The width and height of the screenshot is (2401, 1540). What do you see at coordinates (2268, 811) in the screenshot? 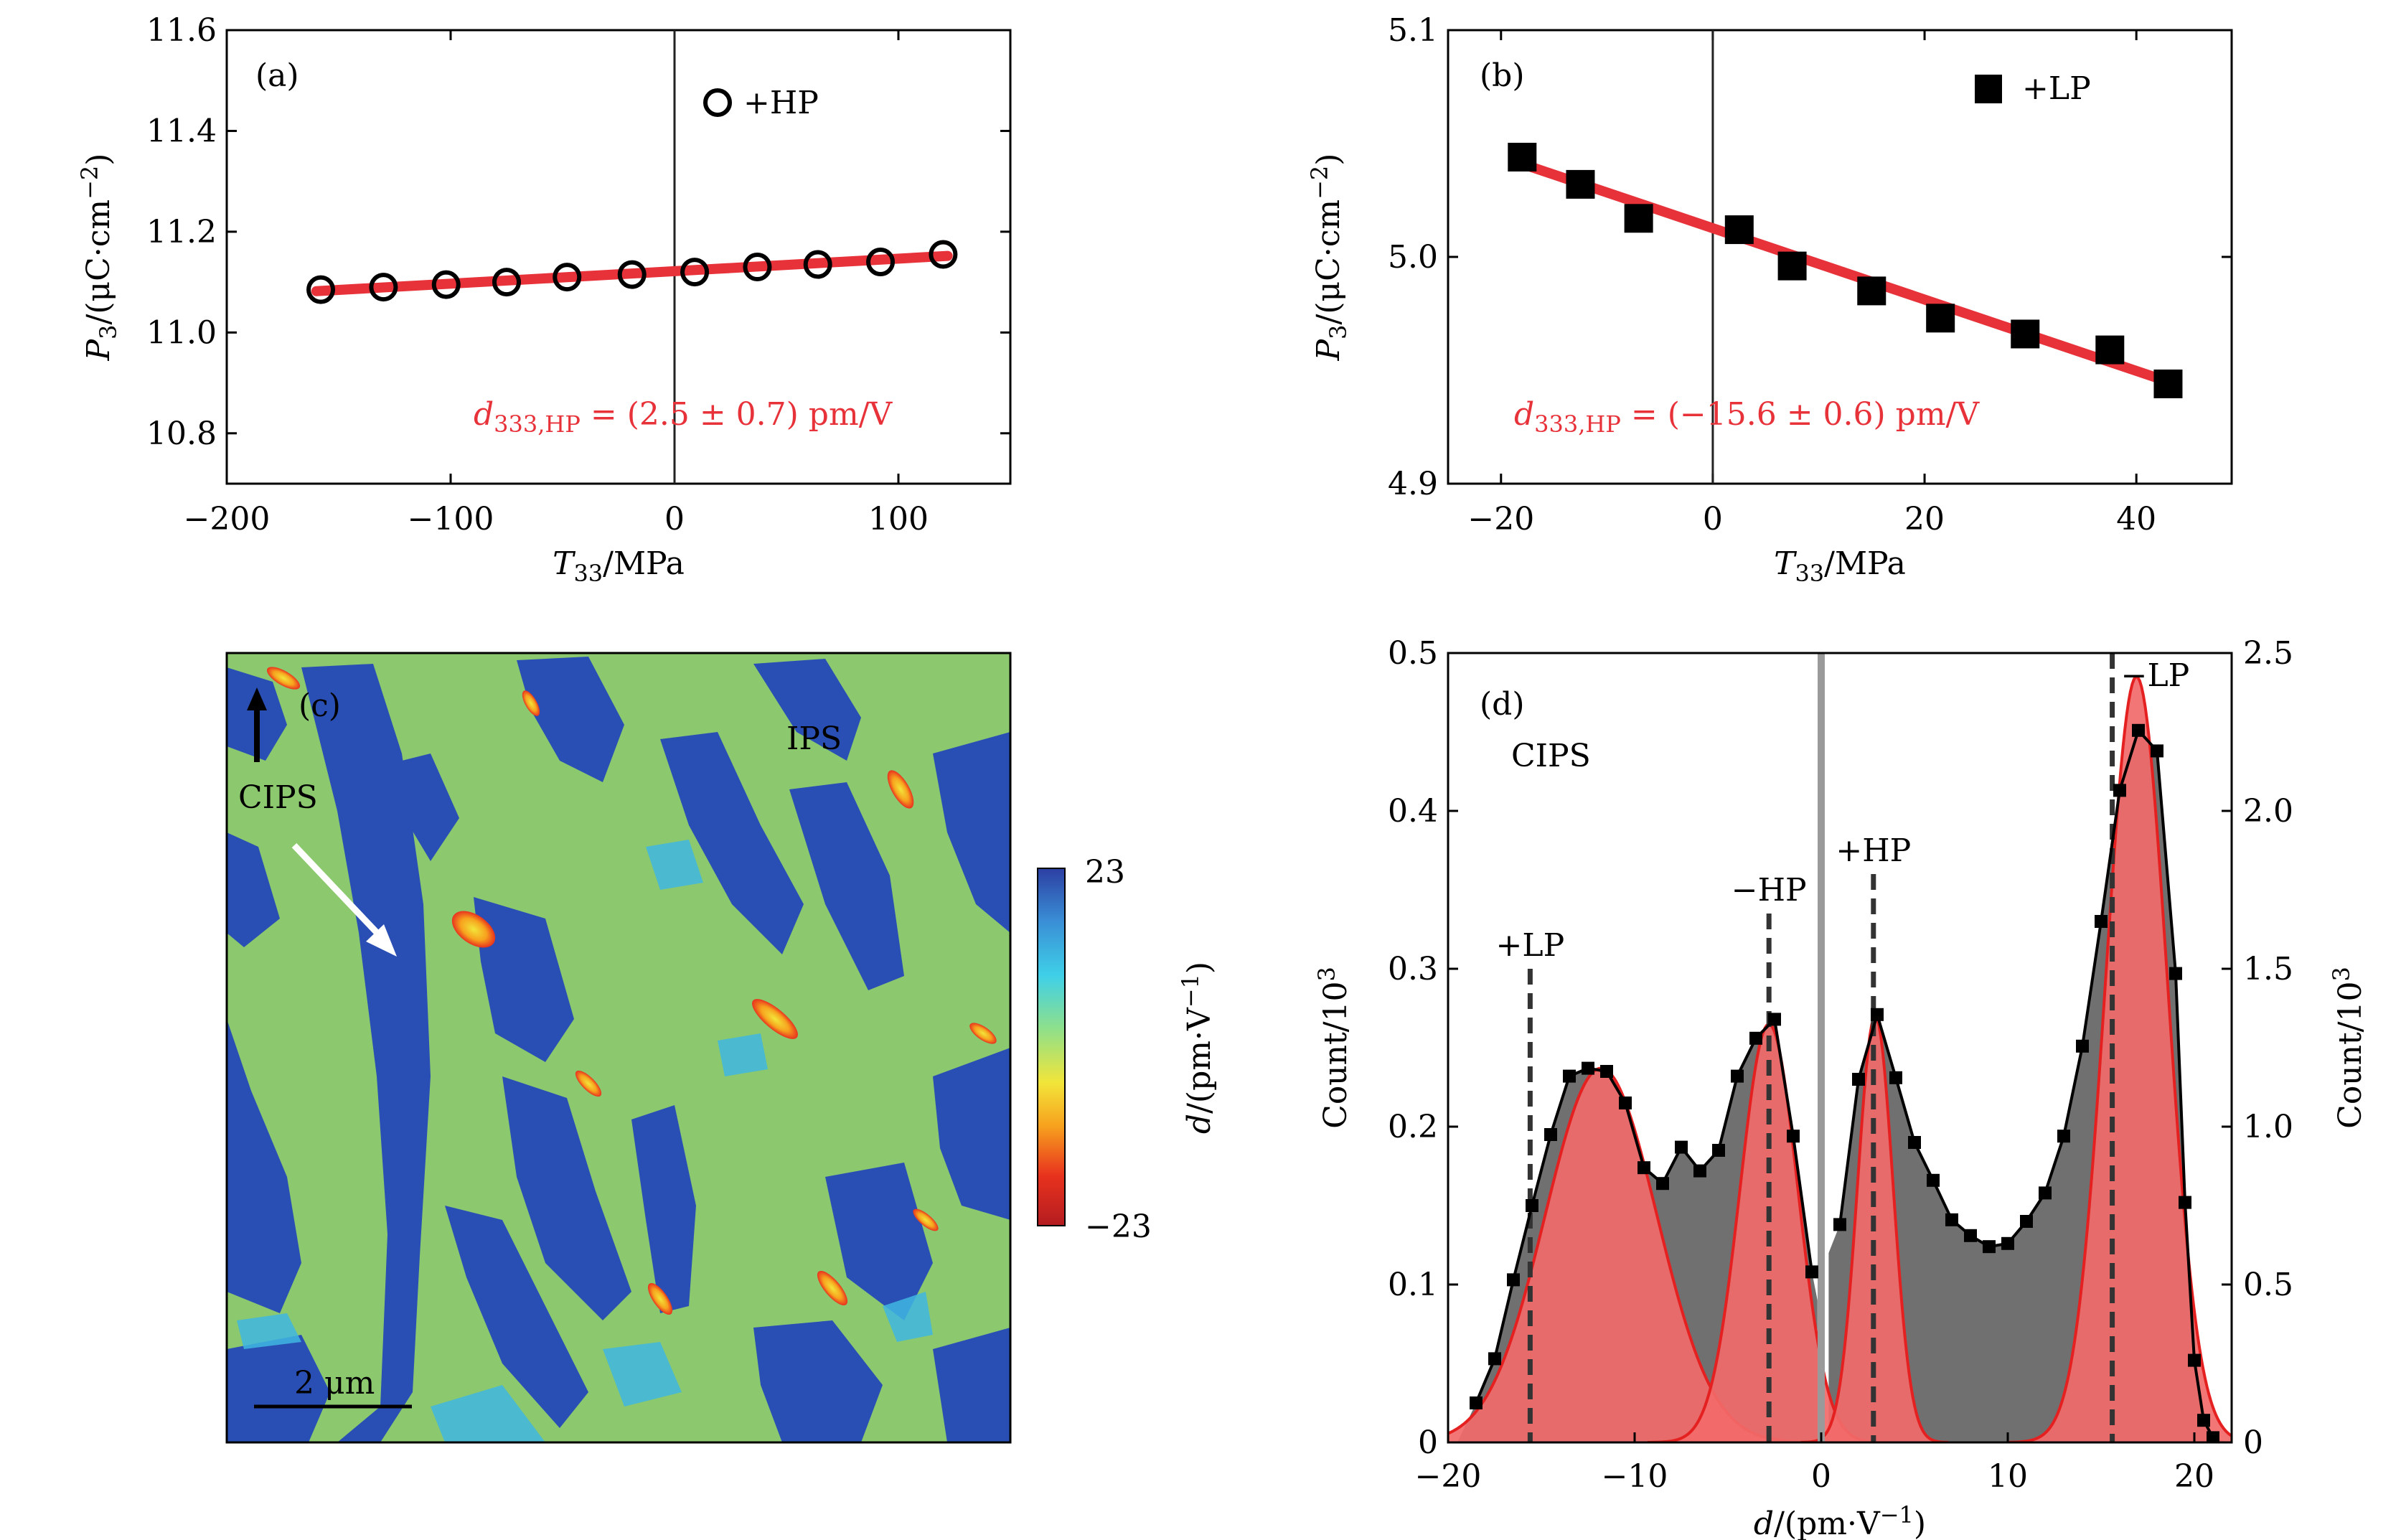
I see `d-ytick-label-right: 2.0` at bounding box center [2268, 811].